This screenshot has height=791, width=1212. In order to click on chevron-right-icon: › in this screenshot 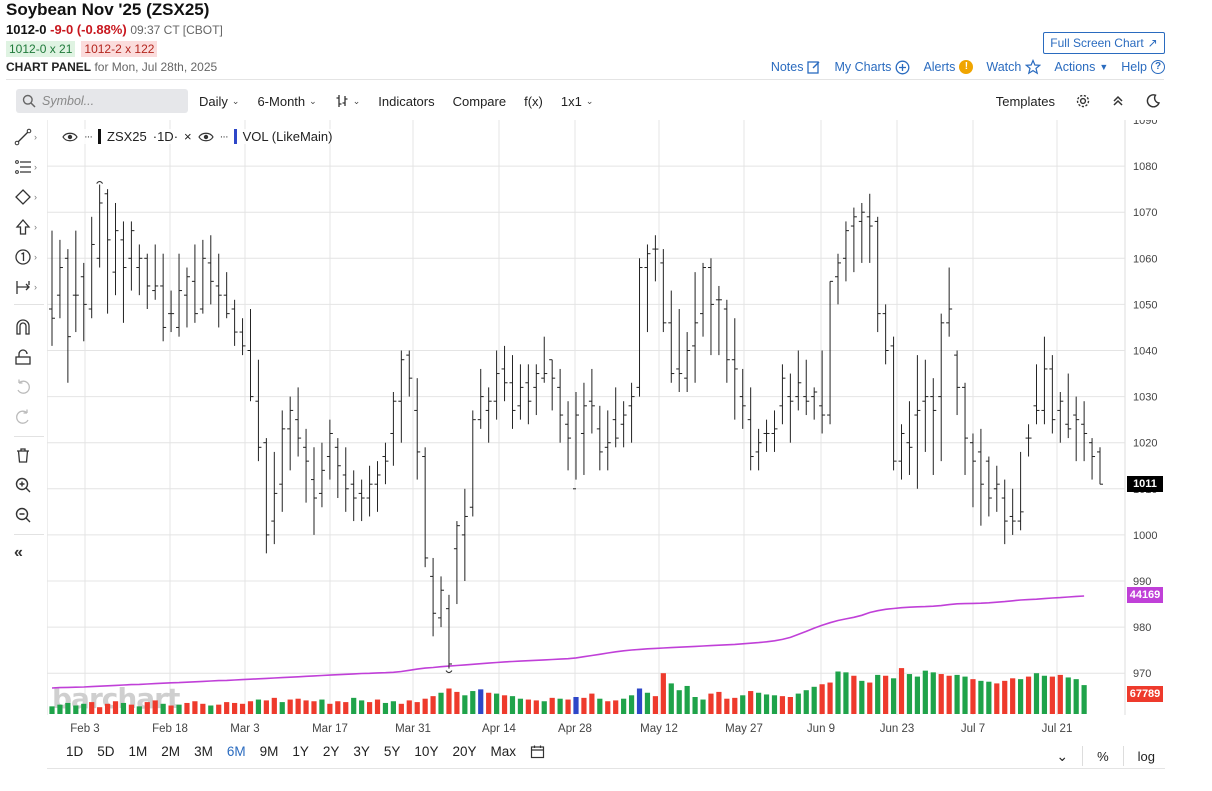, I will do `click(35, 167)`.